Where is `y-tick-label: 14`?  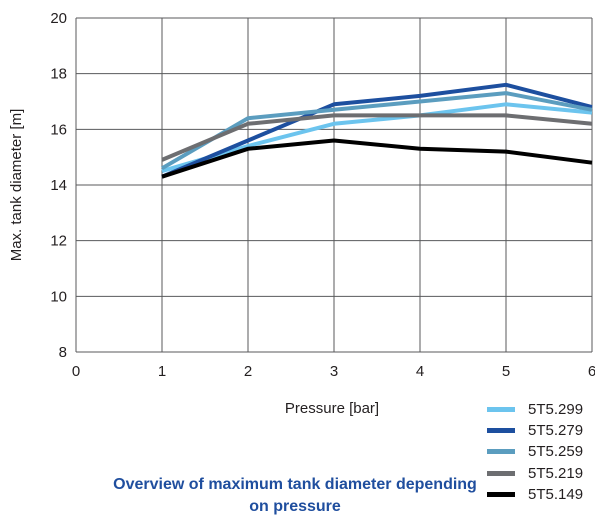 y-tick-label: 14 is located at coordinates (58, 185).